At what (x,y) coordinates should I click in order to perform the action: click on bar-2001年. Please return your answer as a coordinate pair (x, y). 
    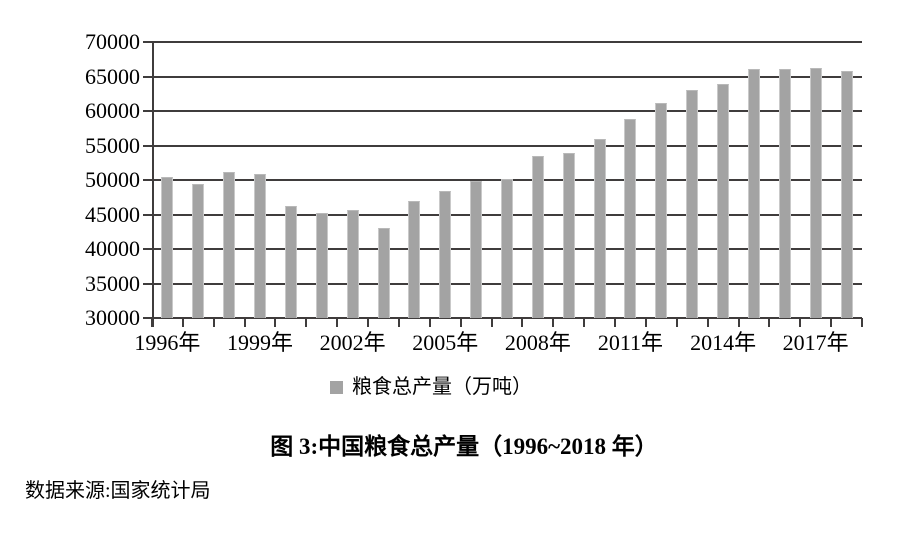
    Looking at the image, I should click on (321, 265).